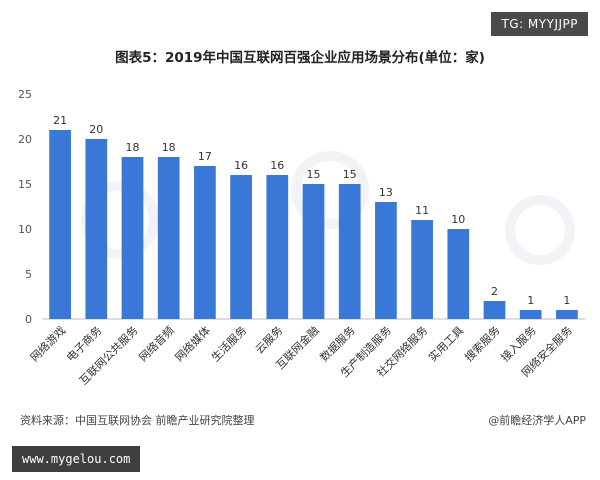 The image size is (600, 480). I want to click on data-label: 17, so click(205, 156).